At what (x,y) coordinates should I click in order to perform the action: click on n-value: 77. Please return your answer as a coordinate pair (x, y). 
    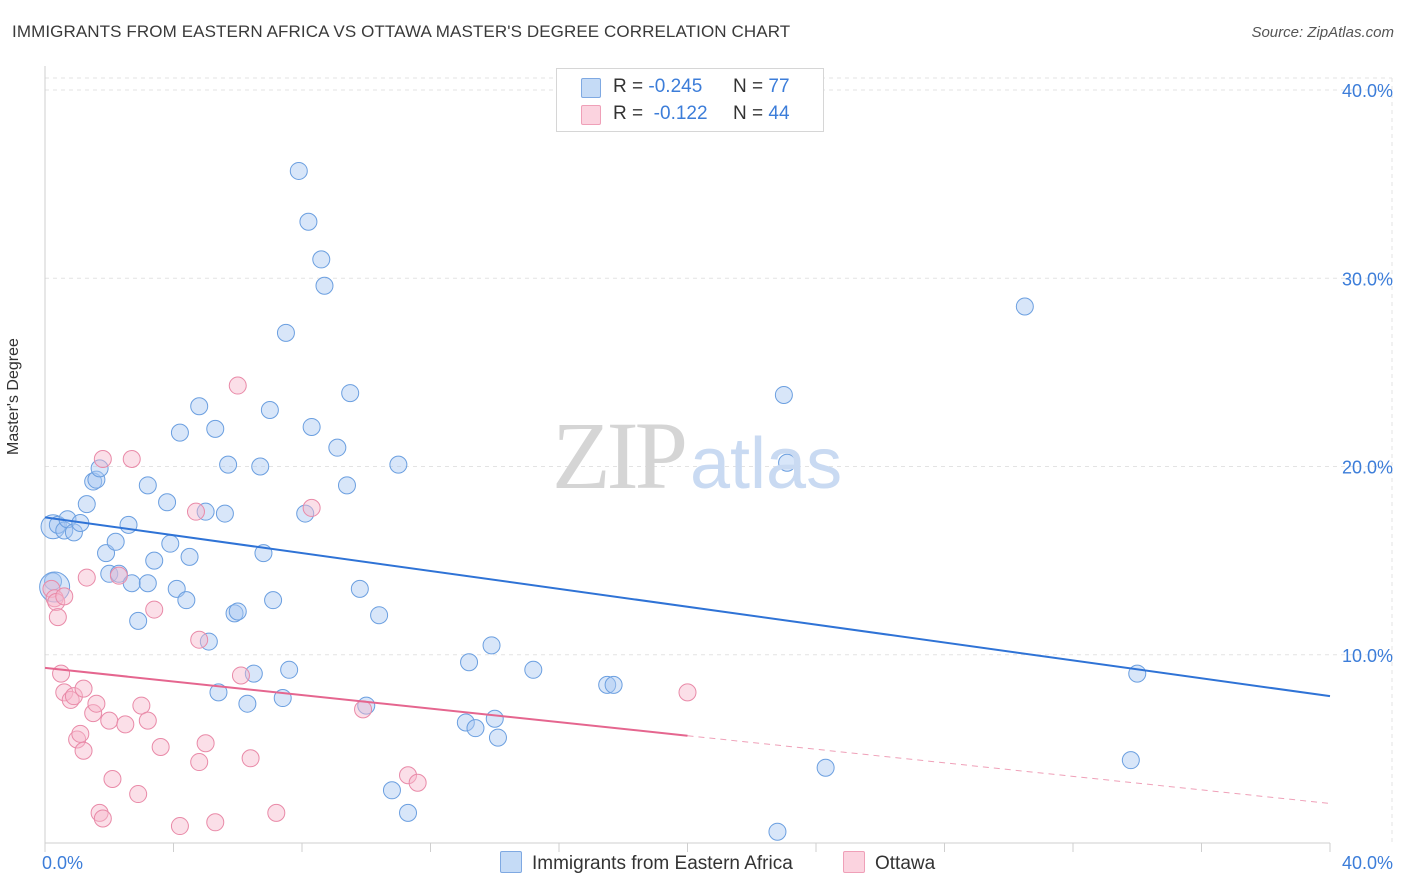
    Looking at the image, I should click on (779, 86).